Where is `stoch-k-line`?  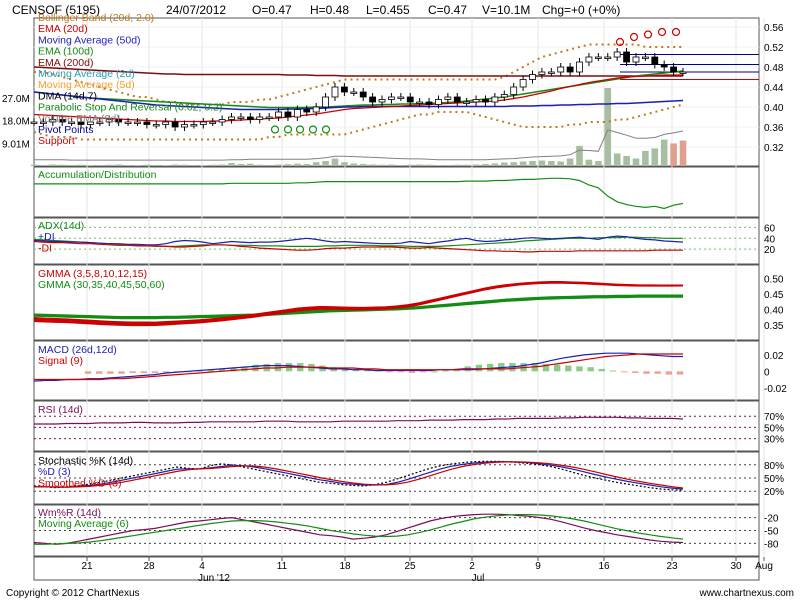
stoch-k-line is located at coordinates (358, 475).